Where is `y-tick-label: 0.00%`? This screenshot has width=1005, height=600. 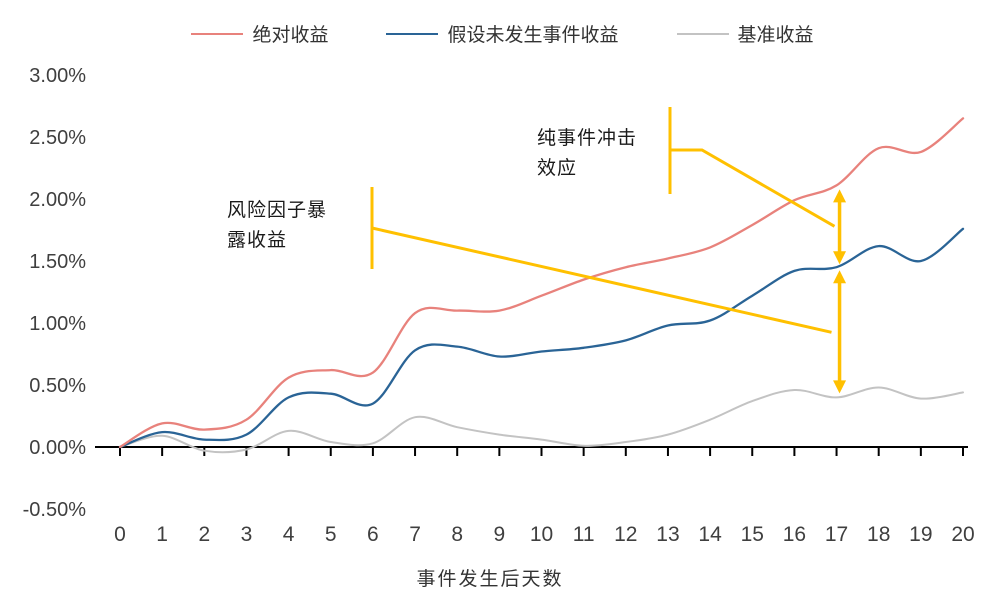 y-tick-label: 0.00% is located at coordinates (57, 448).